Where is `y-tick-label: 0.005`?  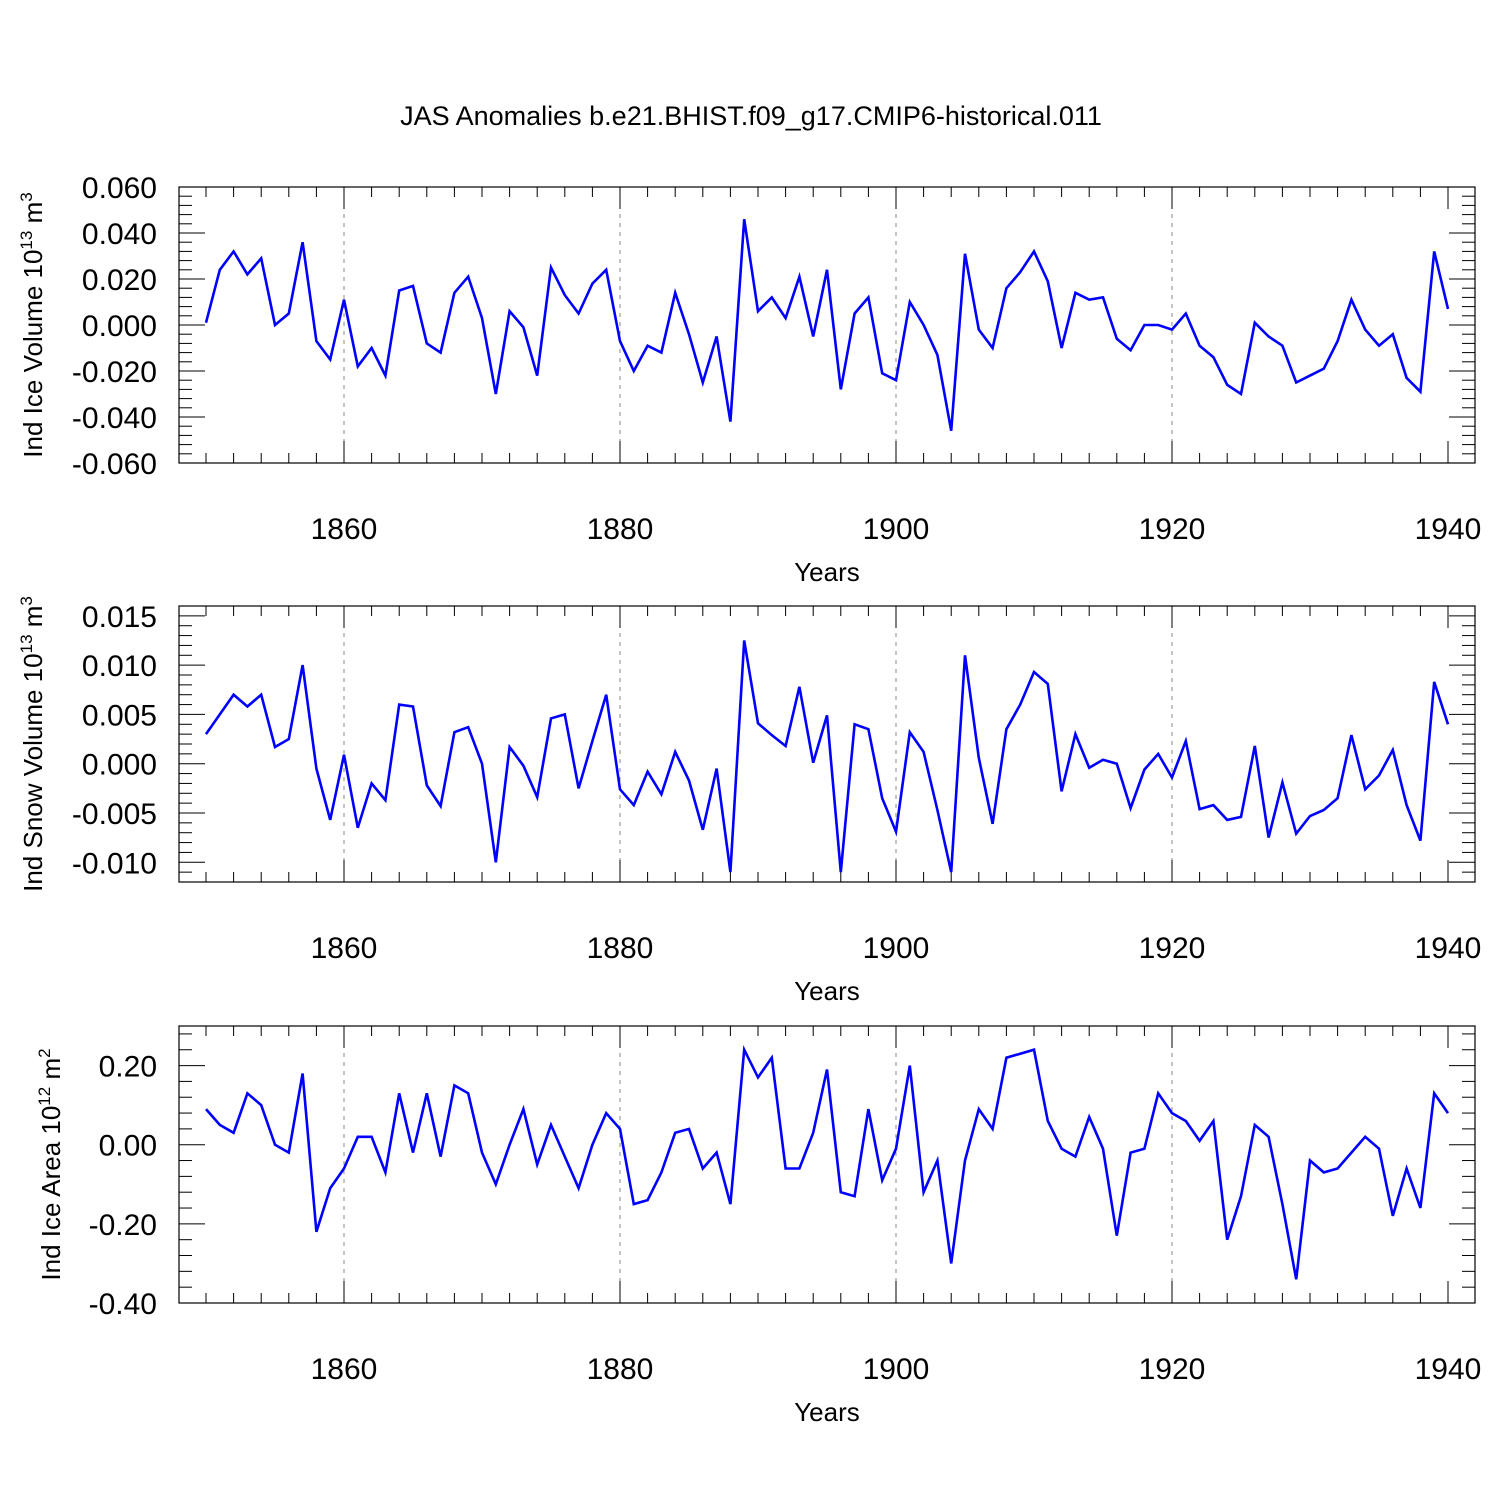 y-tick-label: 0.005 is located at coordinates (119, 715).